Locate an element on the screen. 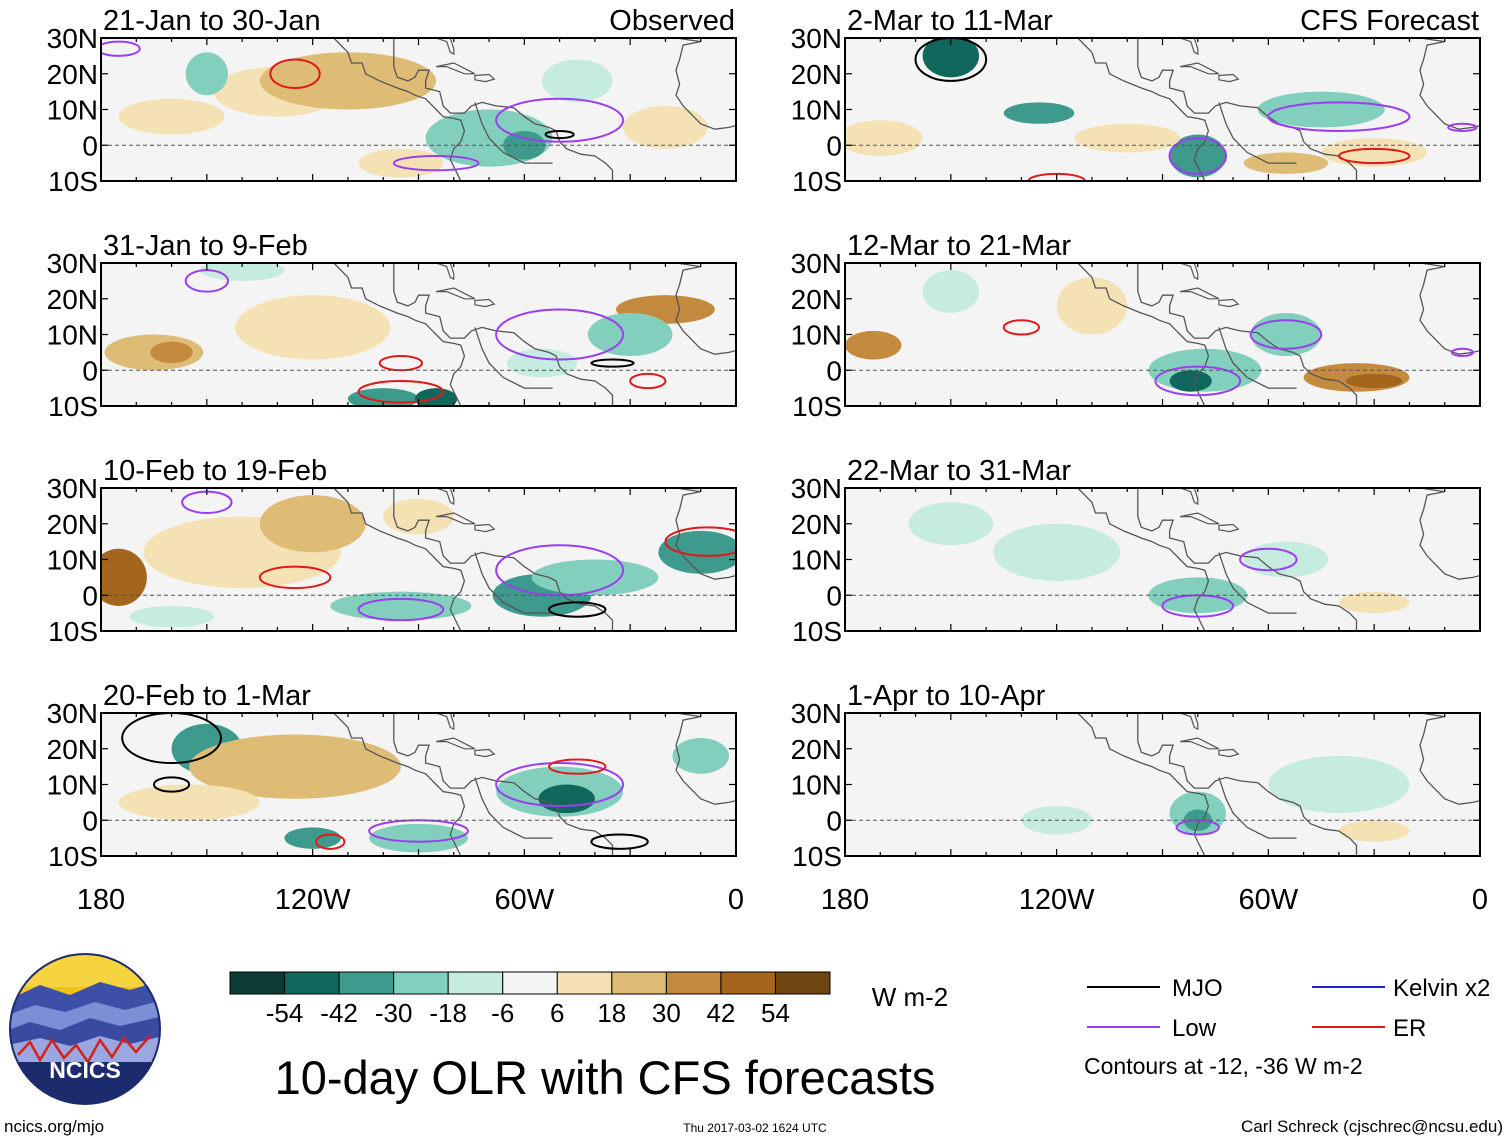 This screenshot has height=1142, width=1510. panel-period-label: 20-Feb to 1-Mar is located at coordinates (207, 696).